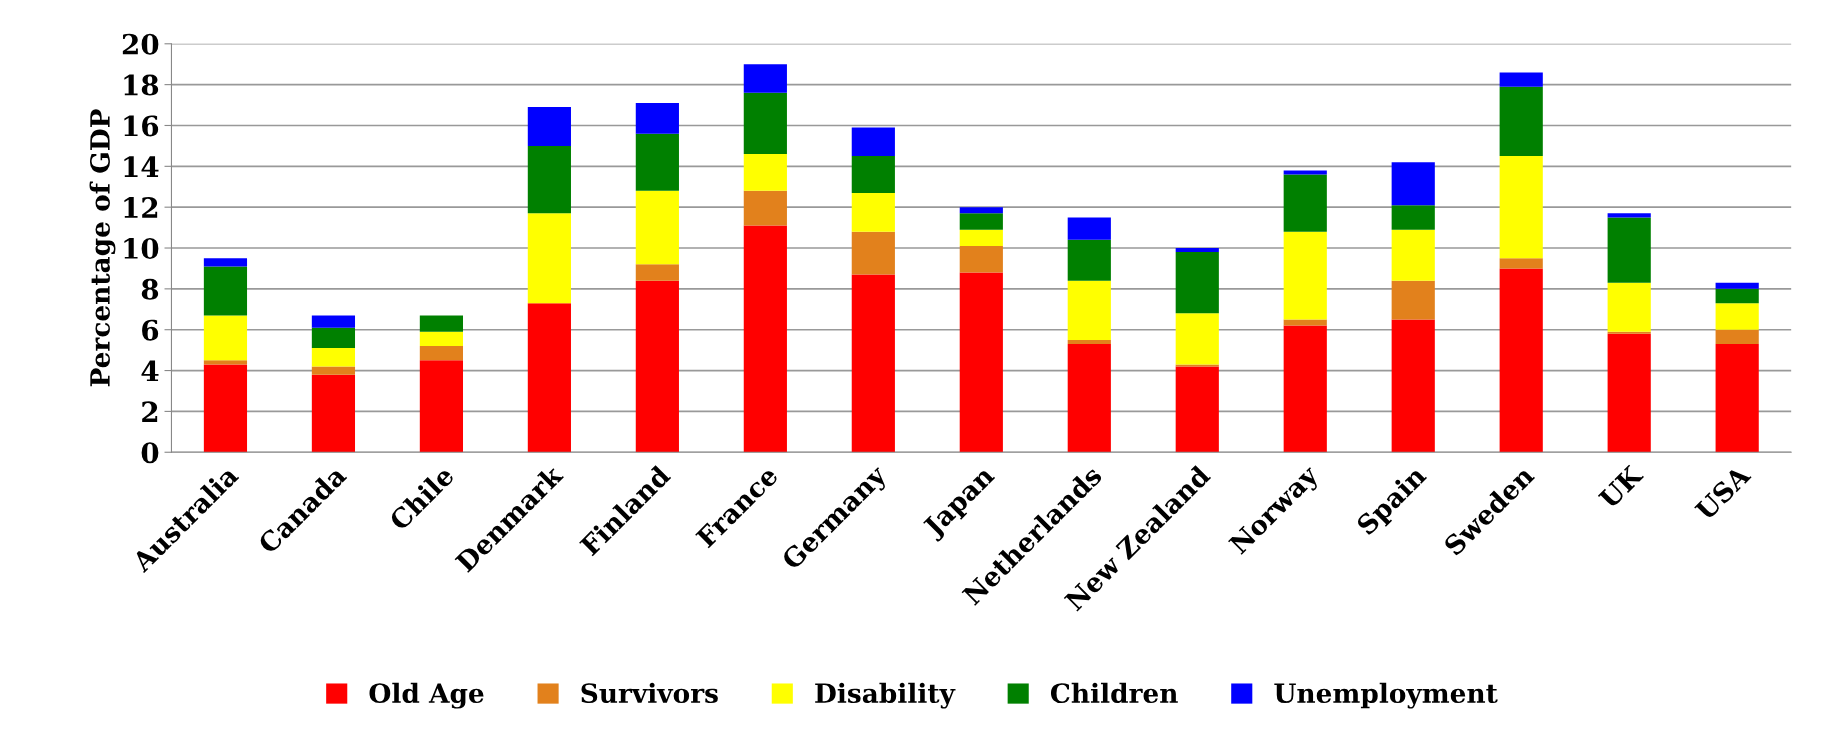 The image size is (1824, 755). Describe the element at coordinates (150, 453) in the screenshot. I see `y-tick-label: 0` at that location.